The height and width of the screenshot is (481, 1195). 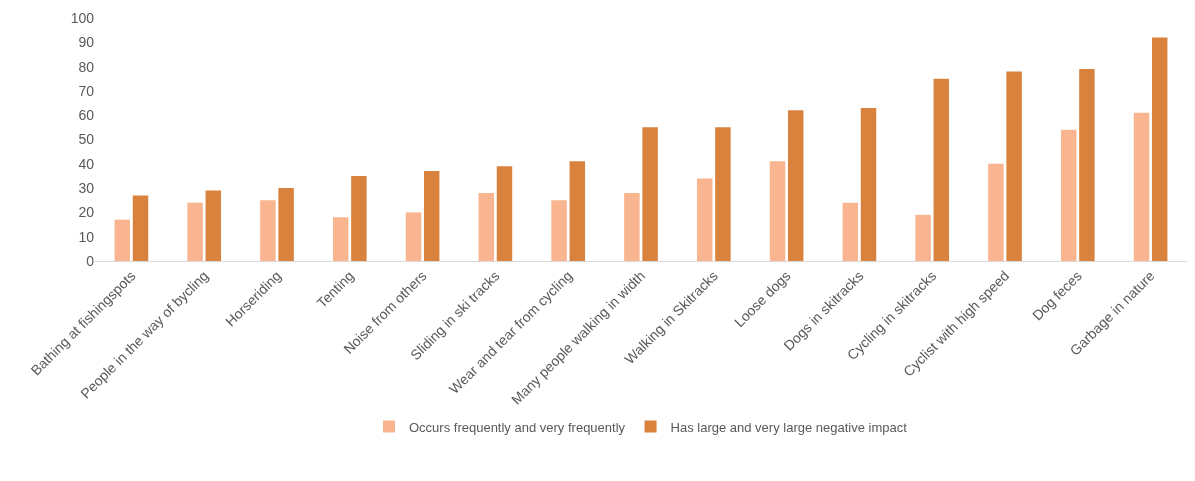 I want to click on y-tick-label: 70, so click(x=86, y=90).